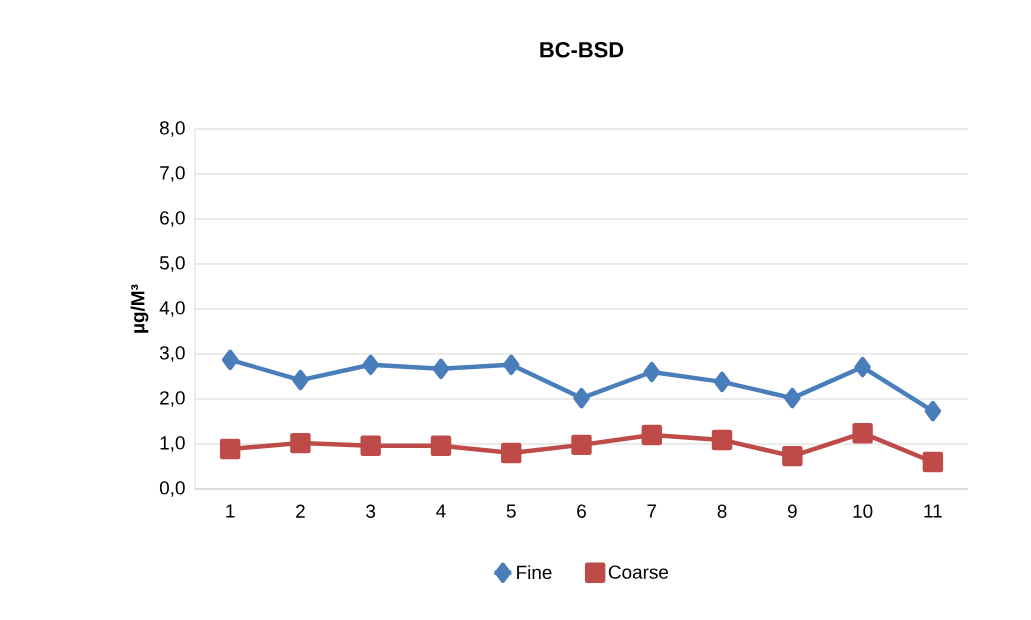 This screenshot has height=620, width=1031. Describe the element at coordinates (371, 511) in the screenshot. I see `x-tick-label: 3` at that location.